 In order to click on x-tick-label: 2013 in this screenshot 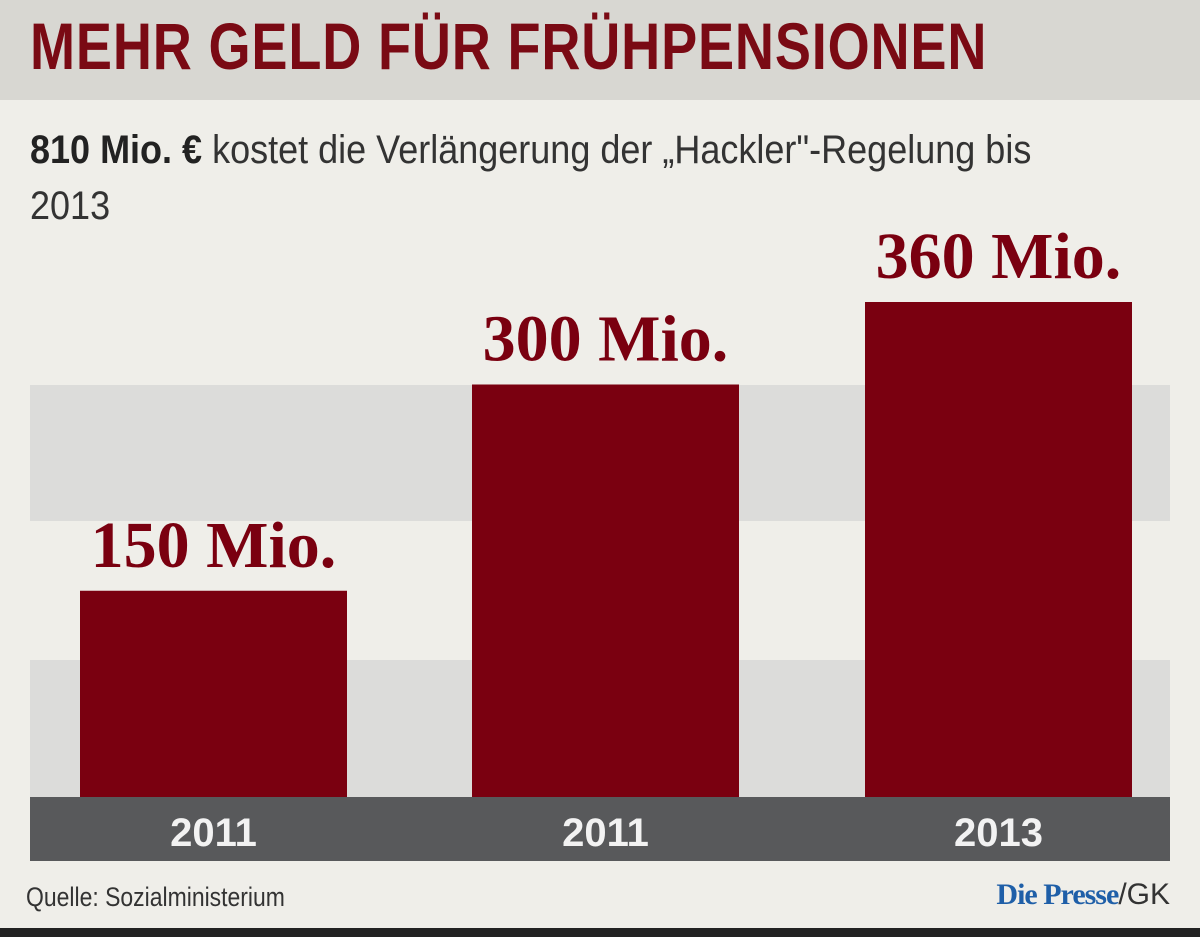, I will do `click(998, 833)`.